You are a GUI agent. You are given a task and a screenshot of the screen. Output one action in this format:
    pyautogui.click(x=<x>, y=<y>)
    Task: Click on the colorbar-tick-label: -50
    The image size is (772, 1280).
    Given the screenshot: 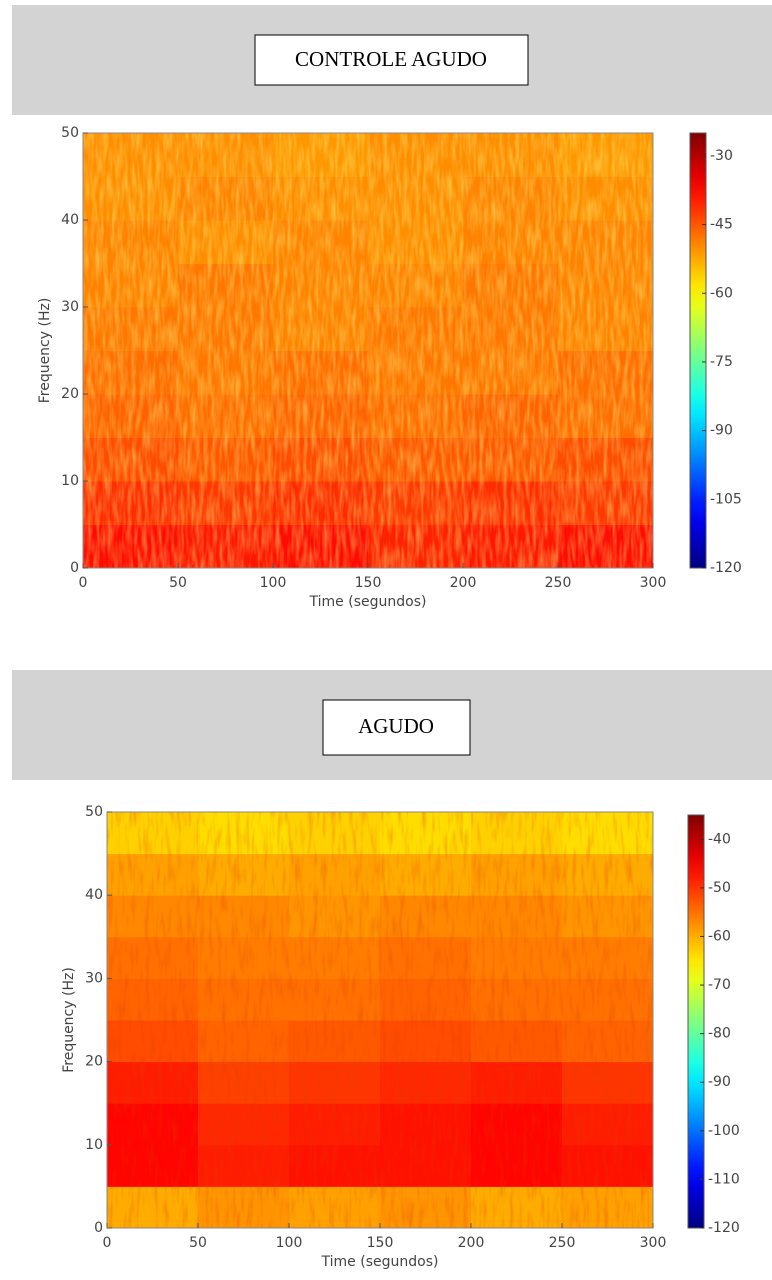 What is the action you would take?
    pyautogui.click(x=719, y=888)
    